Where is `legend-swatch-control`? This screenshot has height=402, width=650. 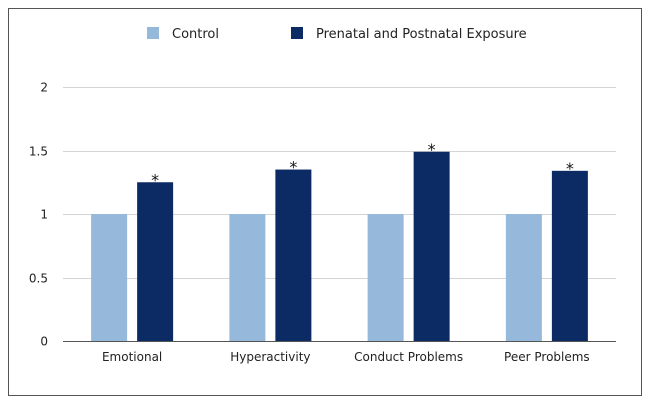 legend-swatch-control is located at coordinates (153, 33).